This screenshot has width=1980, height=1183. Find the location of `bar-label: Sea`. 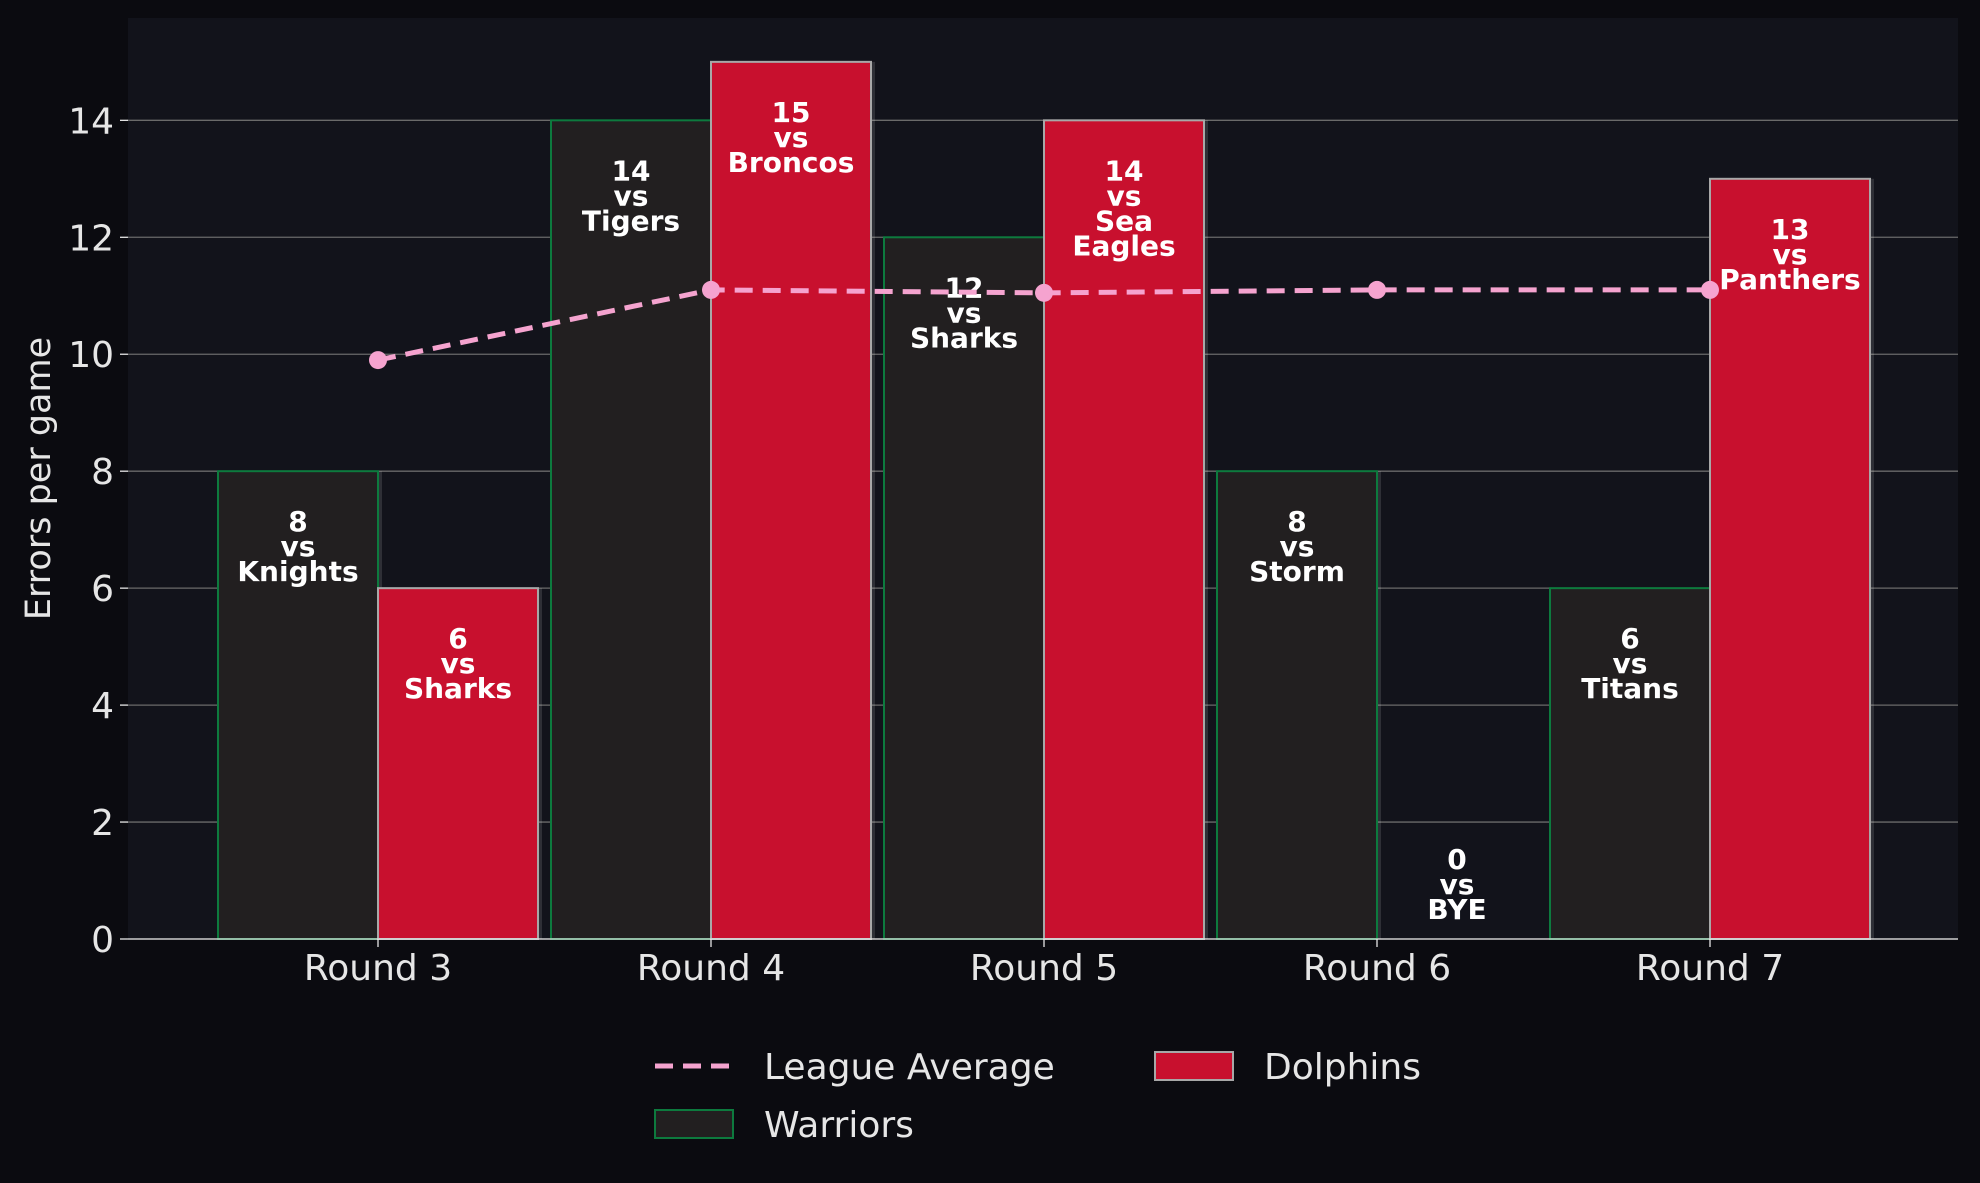

bar-label: Sea is located at coordinates (1124, 220).